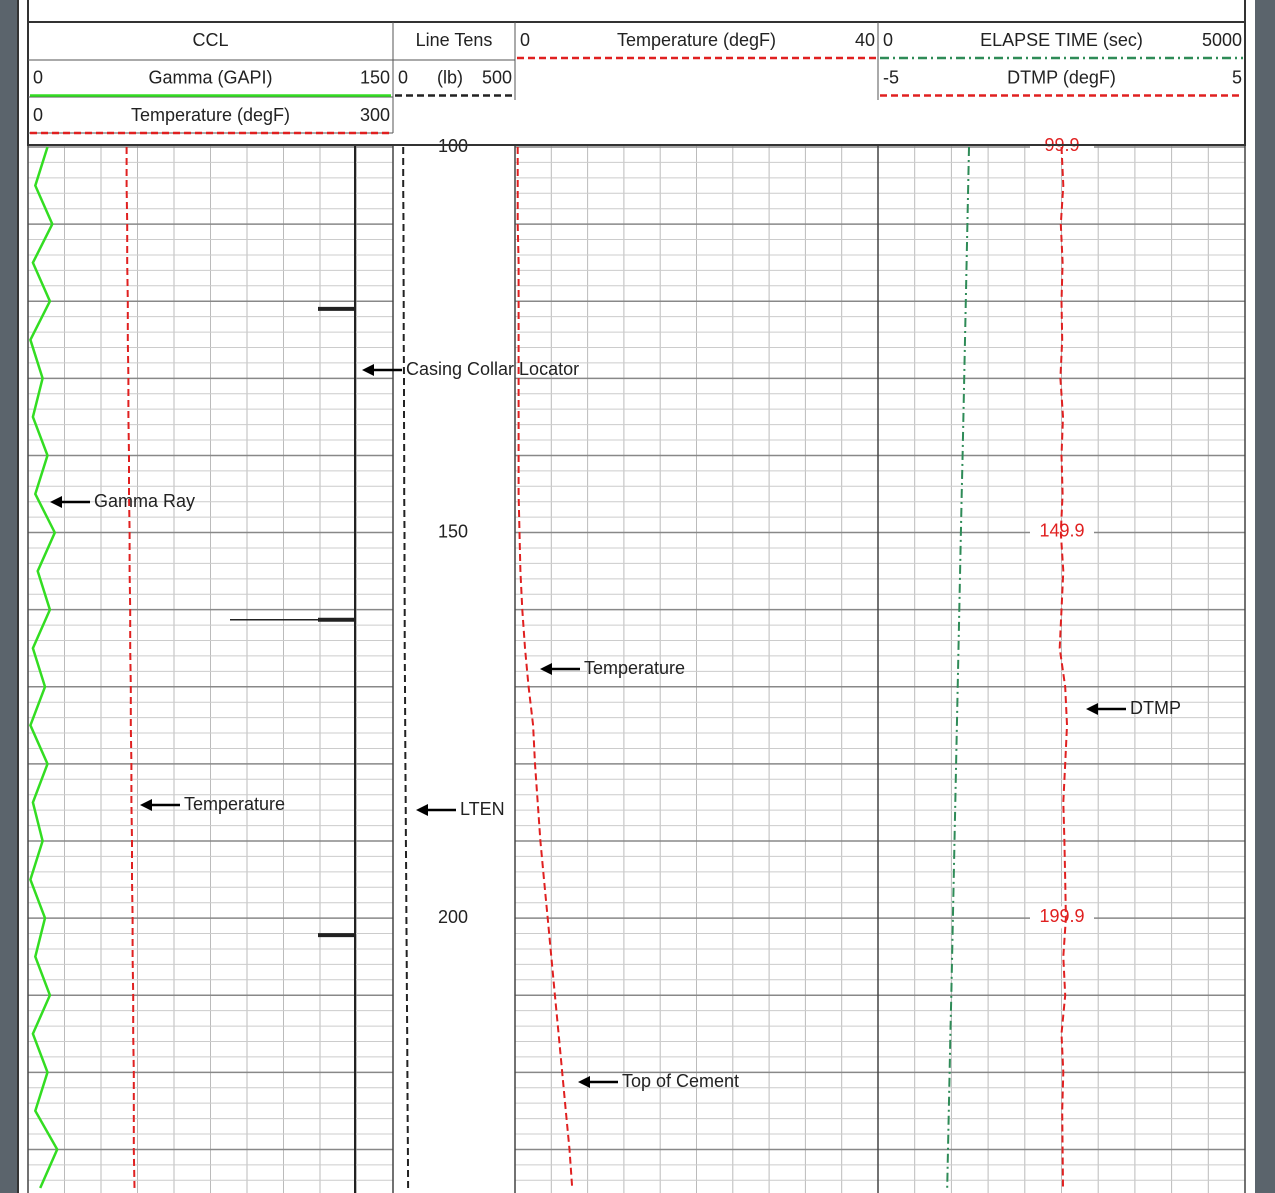  What do you see at coordinates (636, 83) in the screenshot?
I see `header-box` at bounding box center [636, 83].